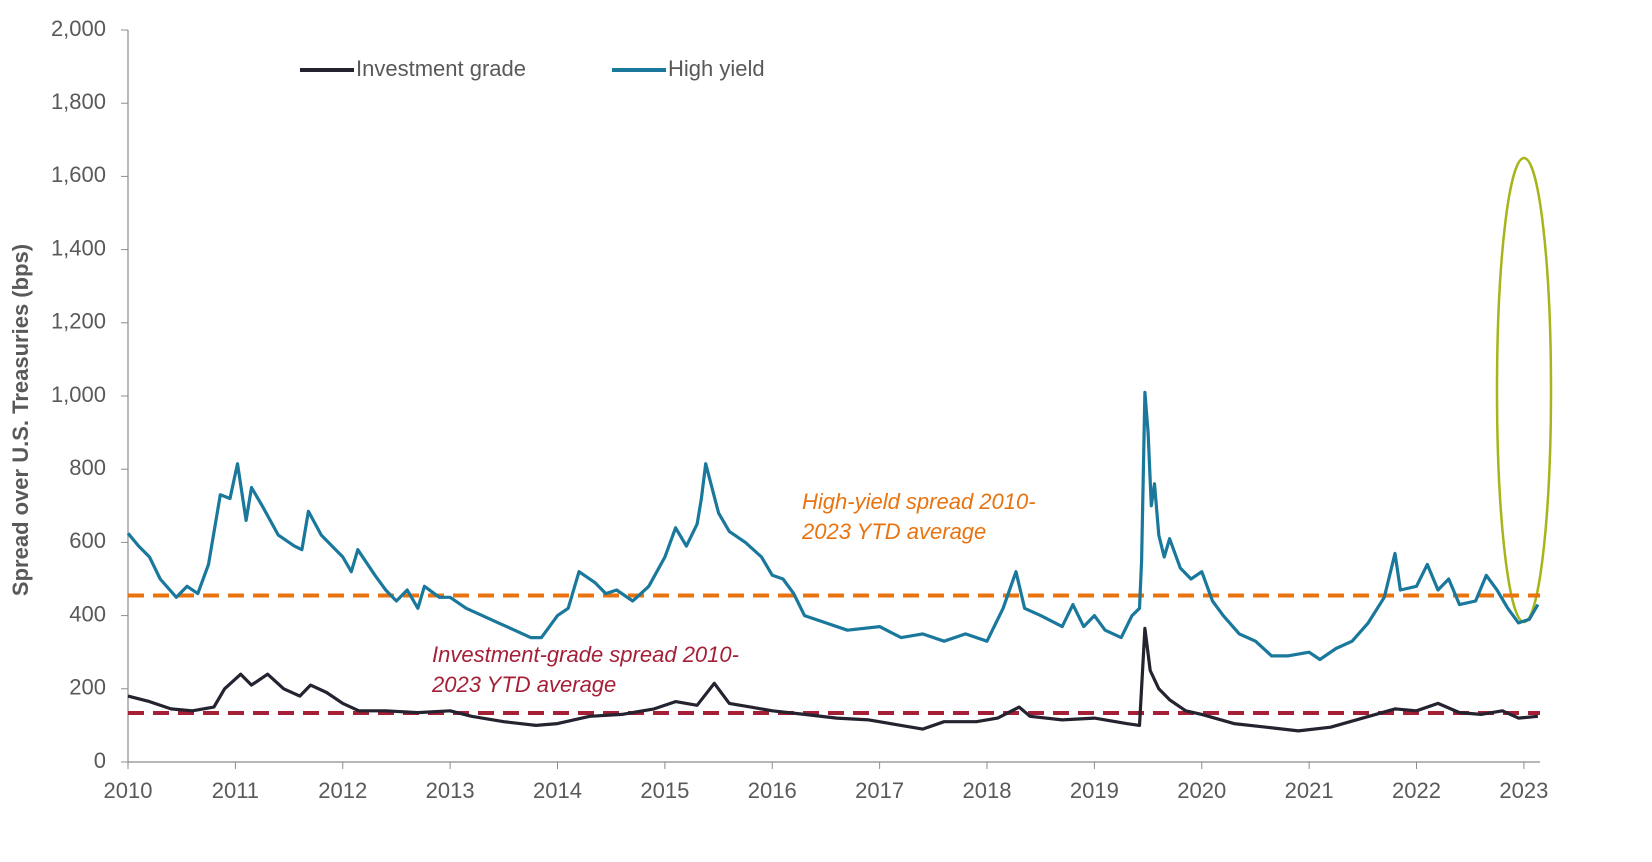 The image size is (1652, 862). I want to click on reference-label: Investment-grade spread 2010-, so click(585, 654).